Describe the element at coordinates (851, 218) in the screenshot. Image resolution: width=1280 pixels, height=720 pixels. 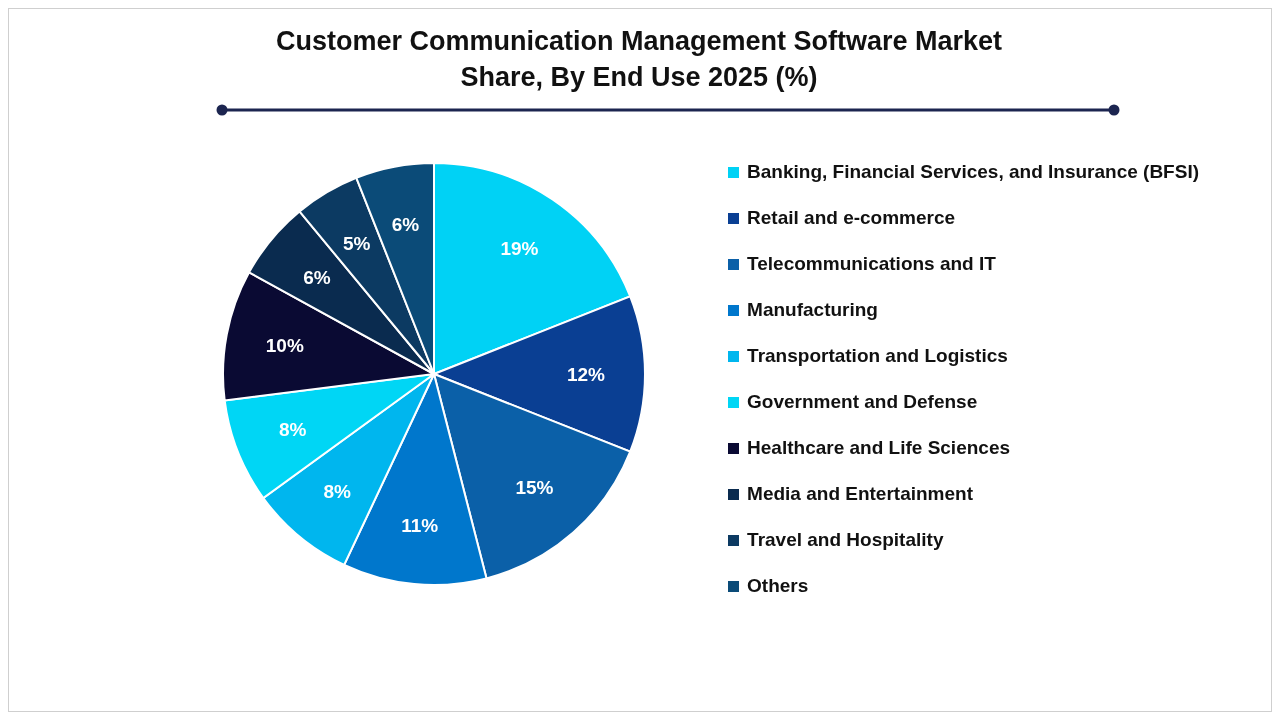
I see `legend-label: Retail and e-commerce` at that location.